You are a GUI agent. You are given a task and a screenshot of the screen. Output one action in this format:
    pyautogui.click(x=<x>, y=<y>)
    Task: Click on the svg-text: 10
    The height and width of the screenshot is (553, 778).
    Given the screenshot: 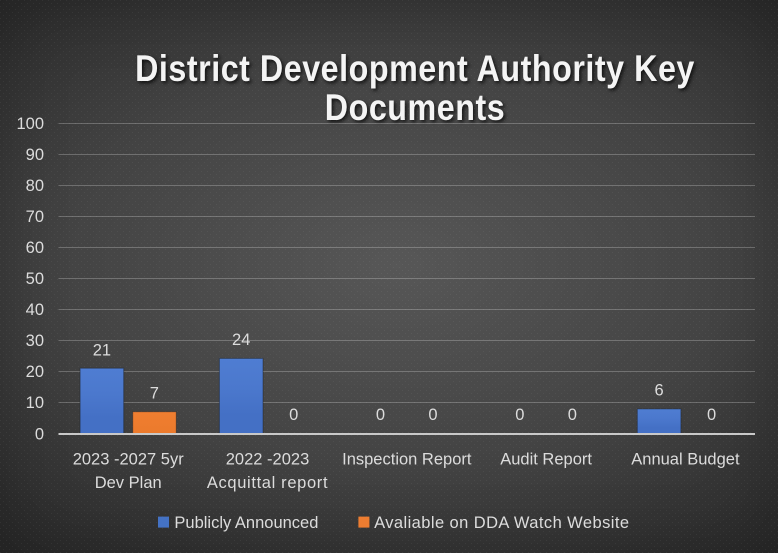 What is the action you would take?
    pyautogui.click(x=35, y=403)
    